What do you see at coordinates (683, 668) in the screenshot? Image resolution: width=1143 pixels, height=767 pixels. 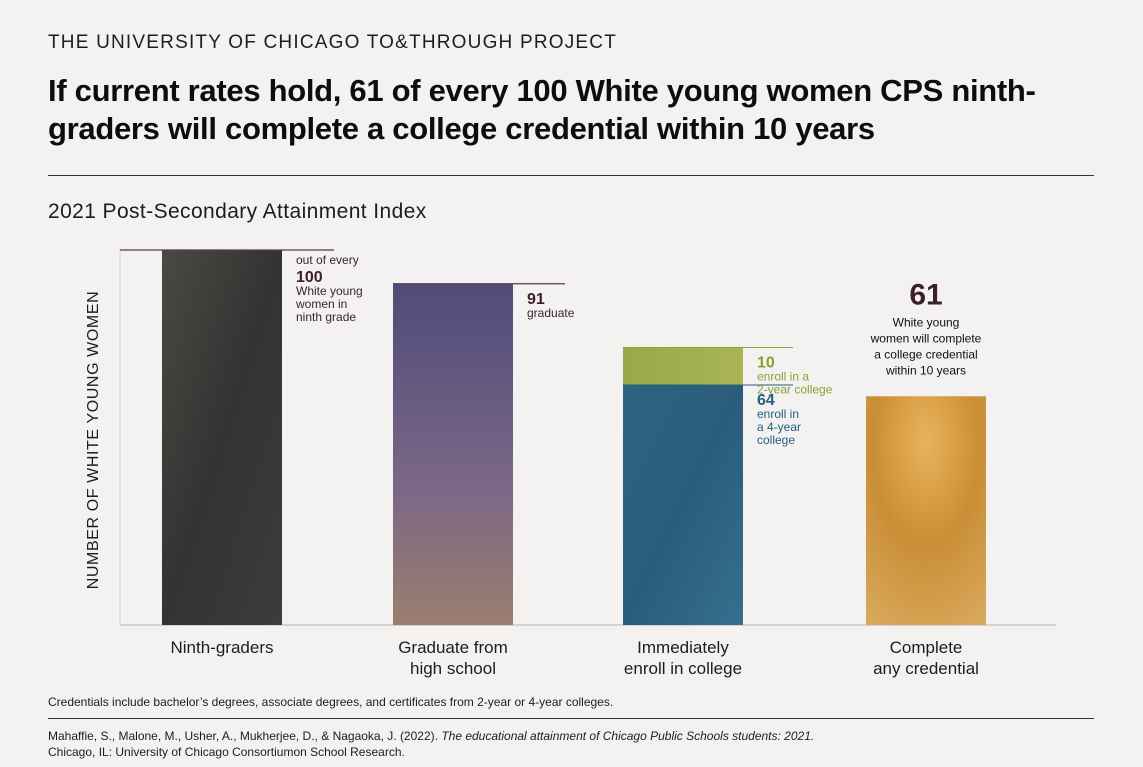 I see `x-tick-label-3-line-1: enroll in college` at bounding box center [683, 668].